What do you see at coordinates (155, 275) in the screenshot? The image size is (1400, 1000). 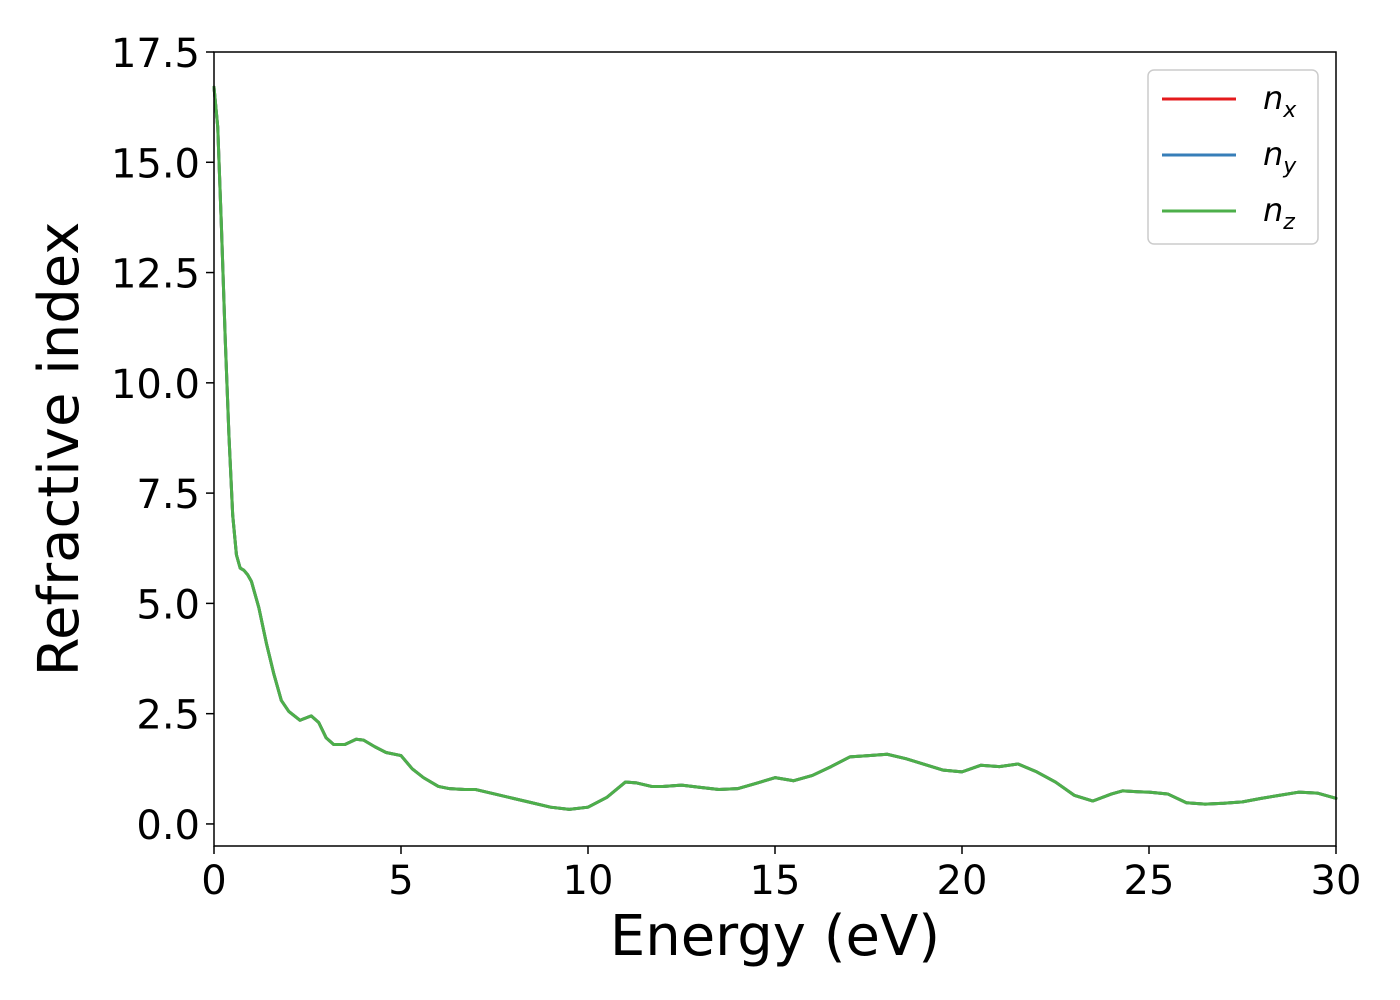 I see `y-tick-label: 12.5` at bounding box center [155, 275].